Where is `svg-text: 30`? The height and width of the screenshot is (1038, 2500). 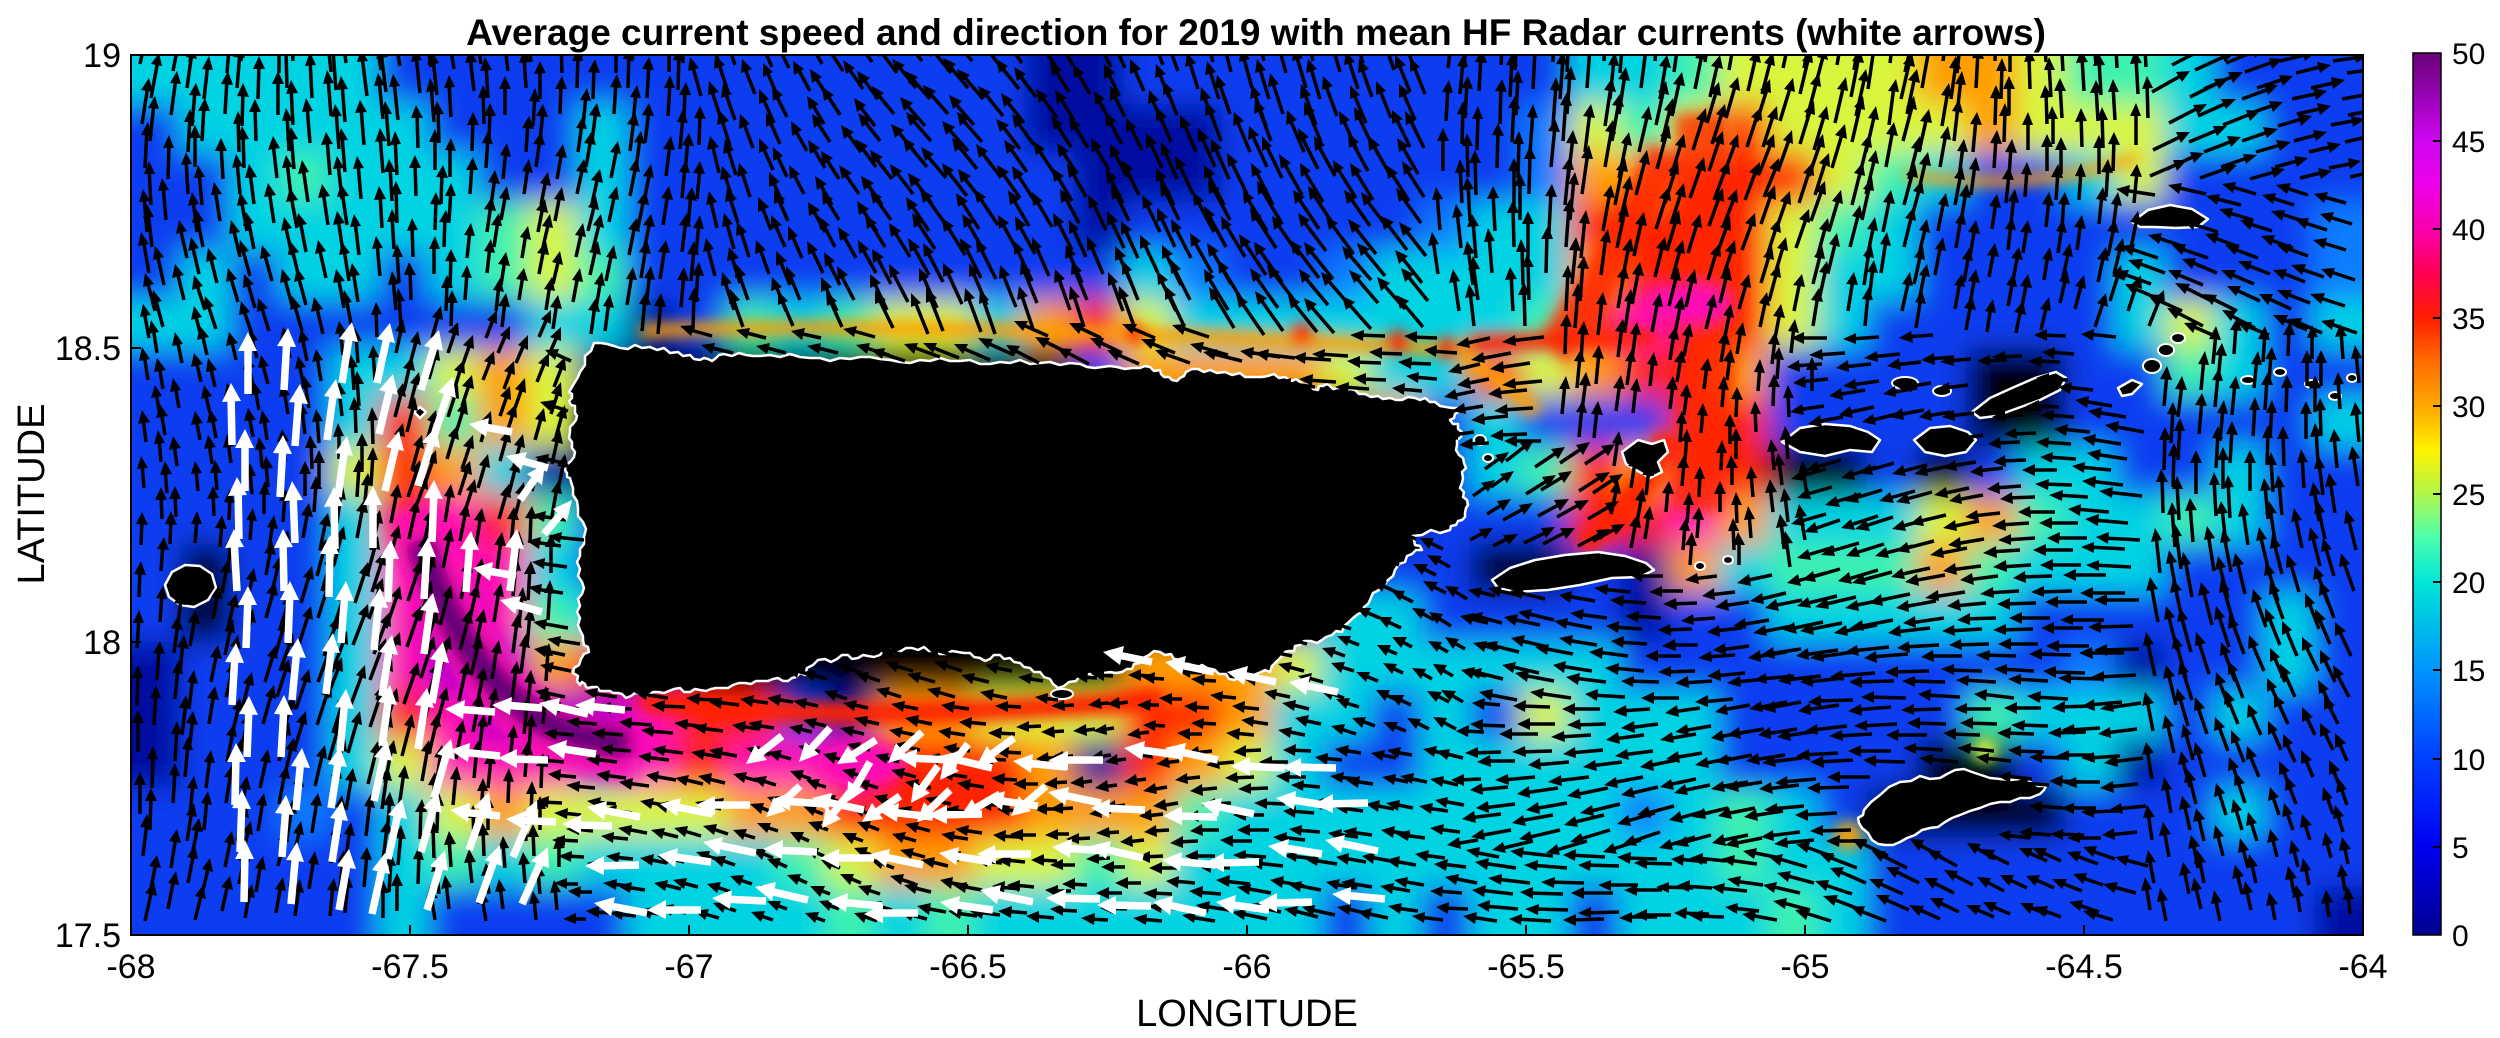 svg-text: 30 is located at coordinates (2468, 407).